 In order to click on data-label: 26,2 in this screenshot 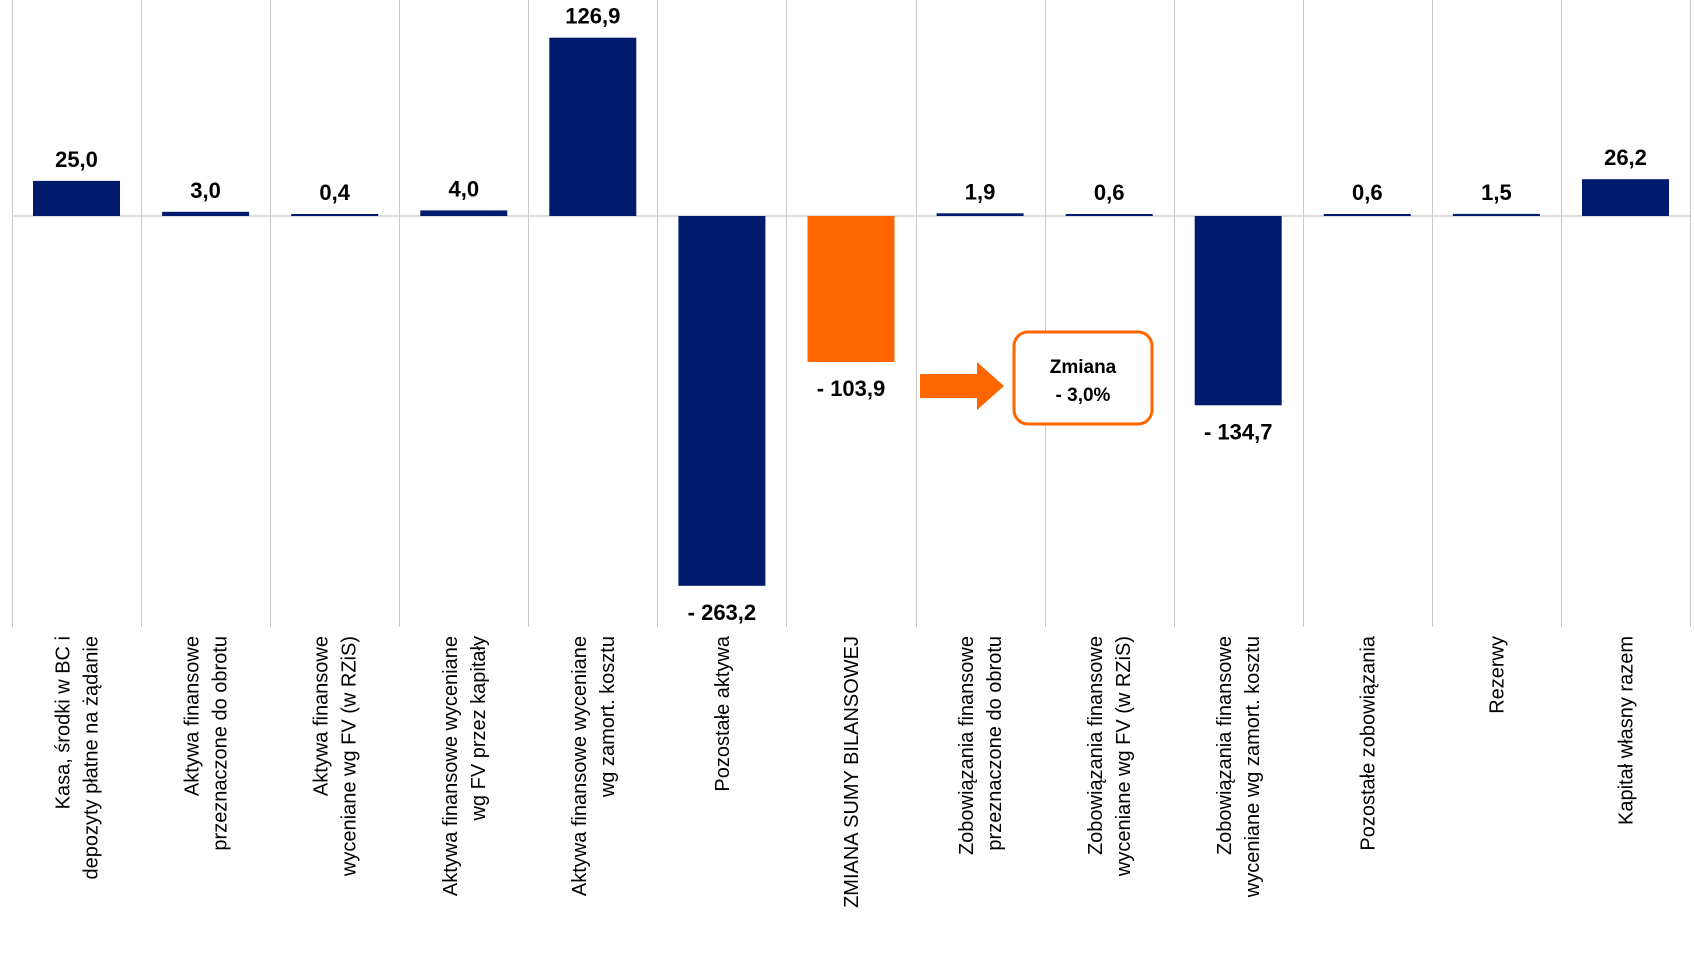, I will do `click(1625, 157)`.